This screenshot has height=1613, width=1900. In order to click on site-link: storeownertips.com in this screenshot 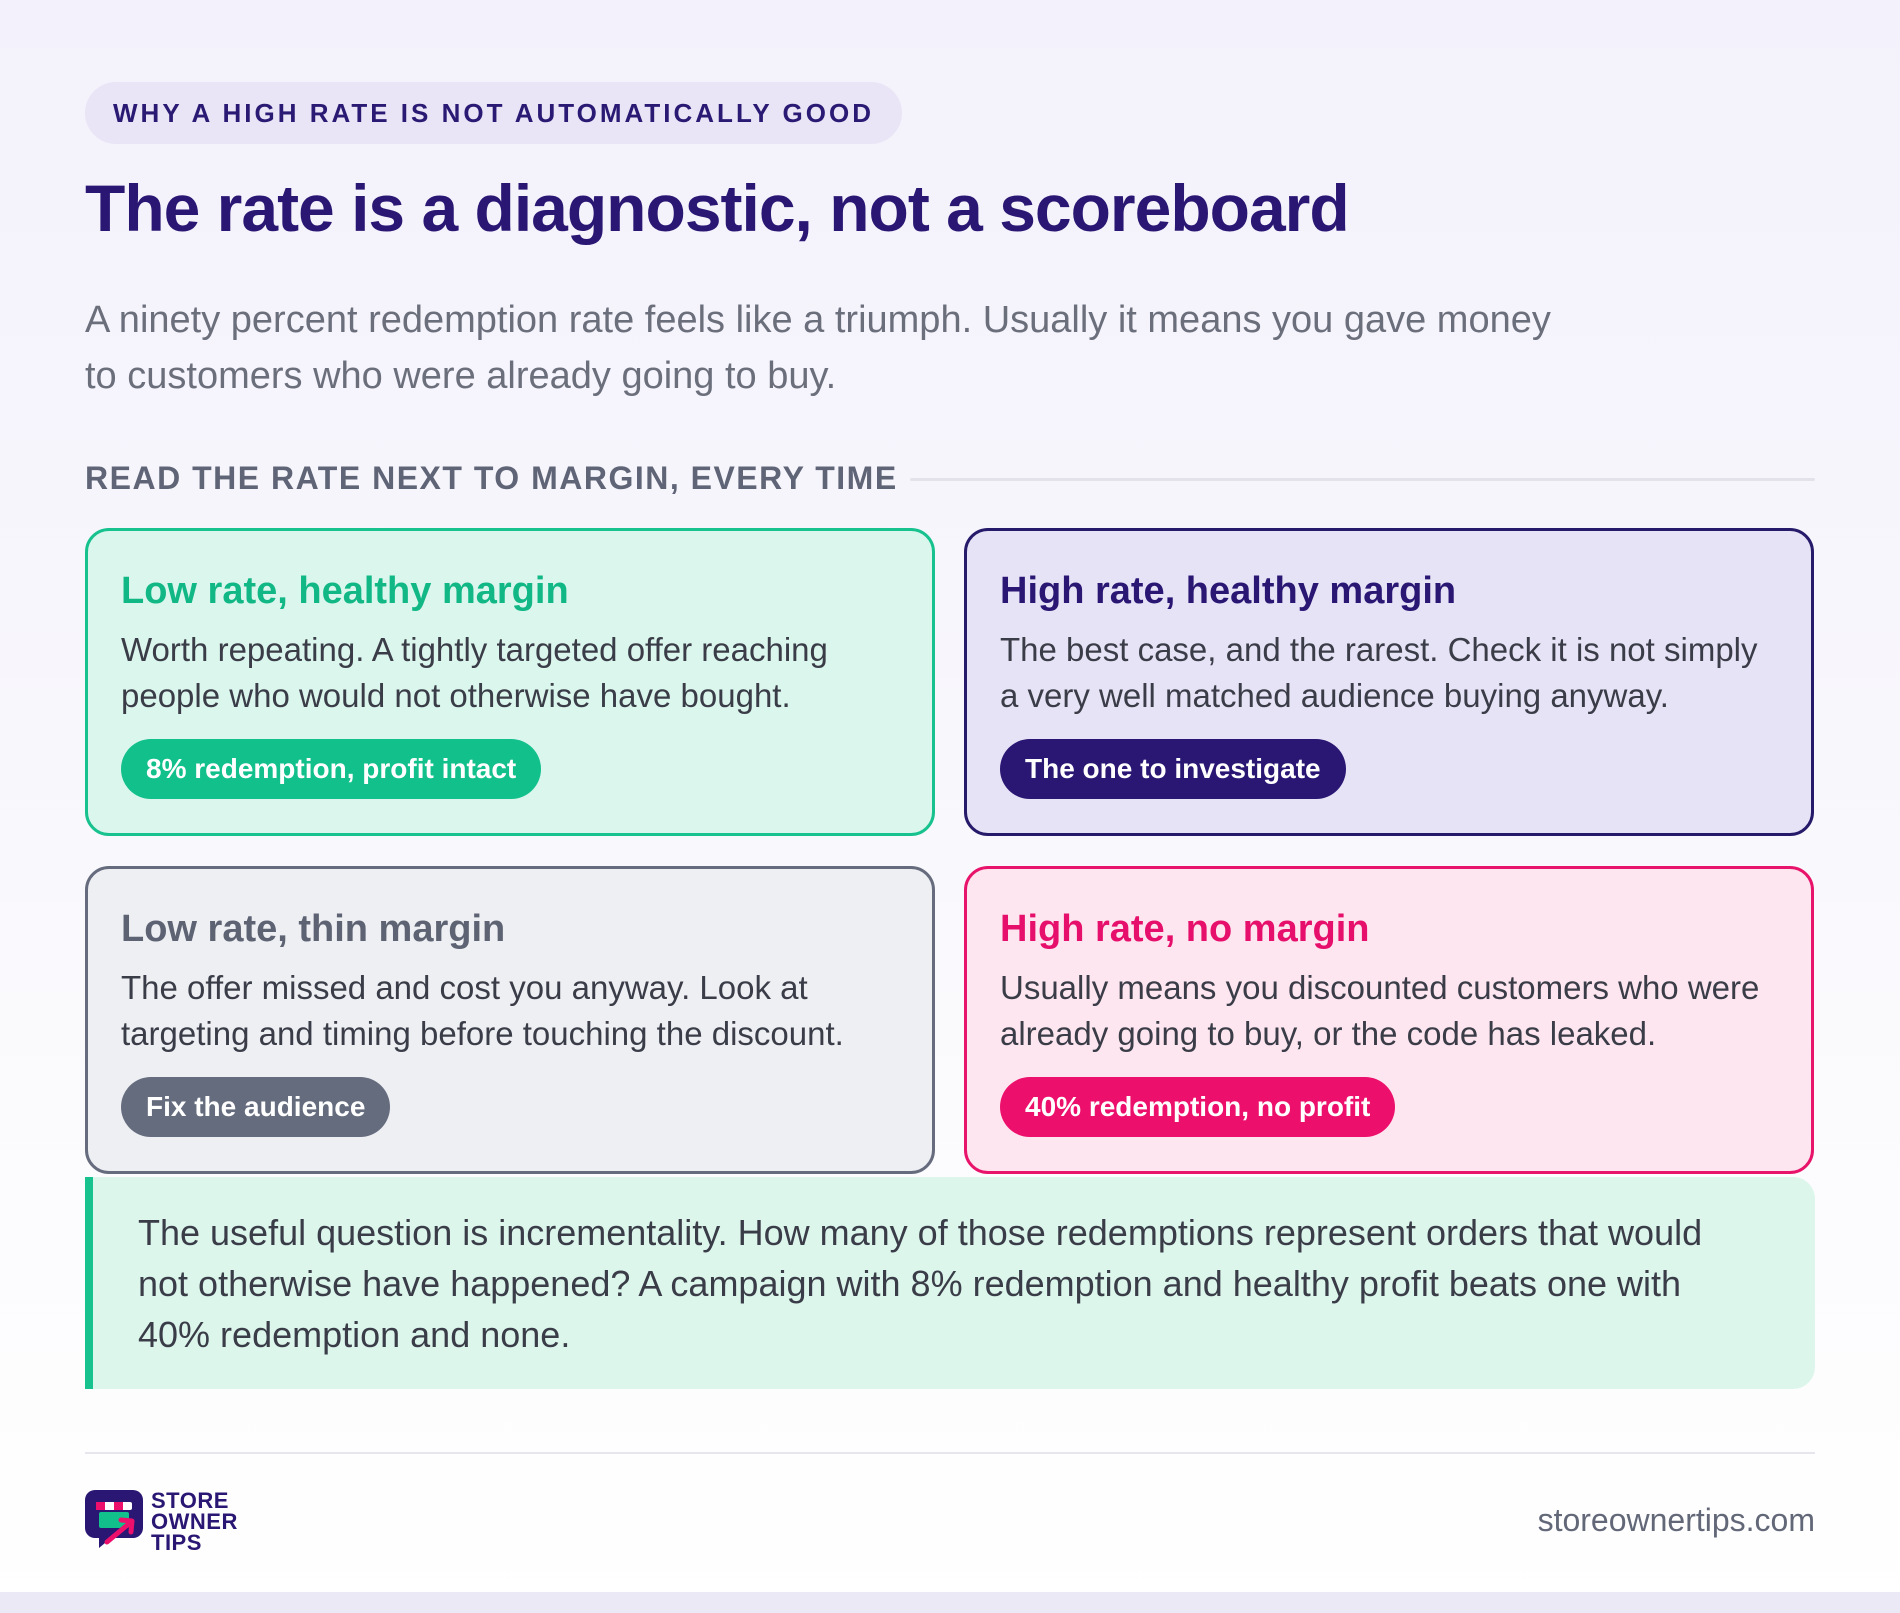, I will do `click(1676, 1520)`.